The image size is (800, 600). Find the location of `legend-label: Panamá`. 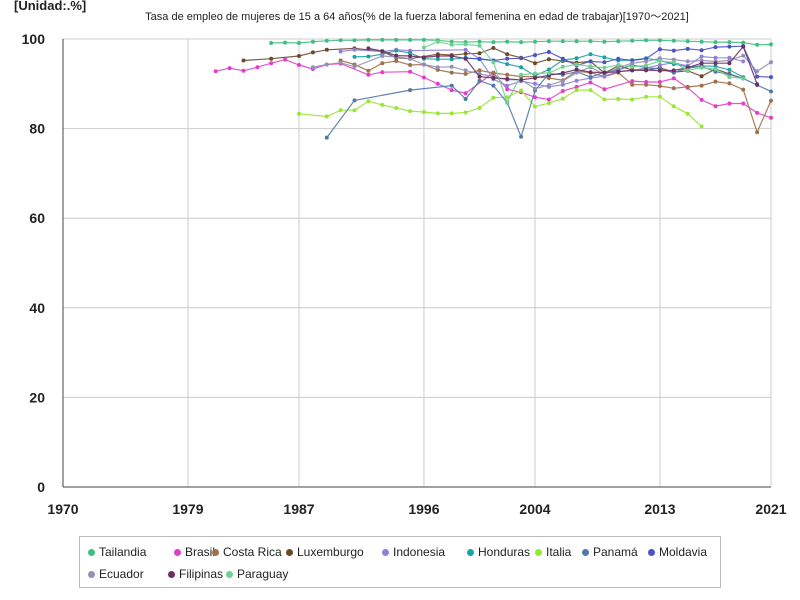

legend-label: Panamá is located at coordinates (615, 552).